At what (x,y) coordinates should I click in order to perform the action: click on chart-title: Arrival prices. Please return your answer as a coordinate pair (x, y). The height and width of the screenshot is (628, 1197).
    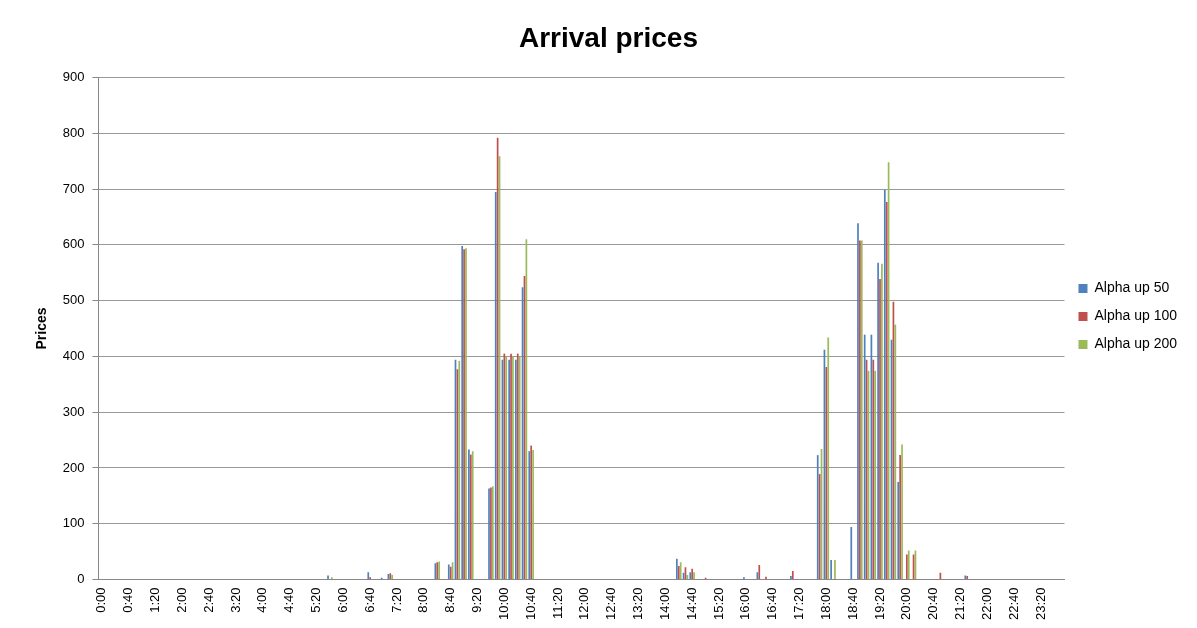
    Looking at the image, I should click on (608, 37).